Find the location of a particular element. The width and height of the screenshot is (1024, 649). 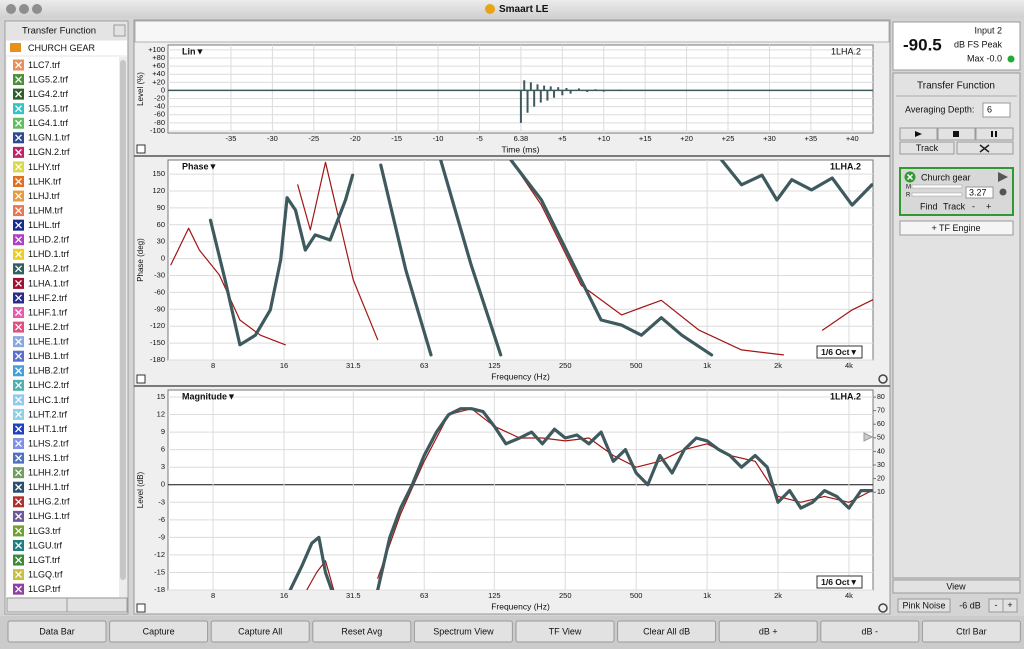

file-item: 1LHD.1.trf is located at coordinates (49, 254).